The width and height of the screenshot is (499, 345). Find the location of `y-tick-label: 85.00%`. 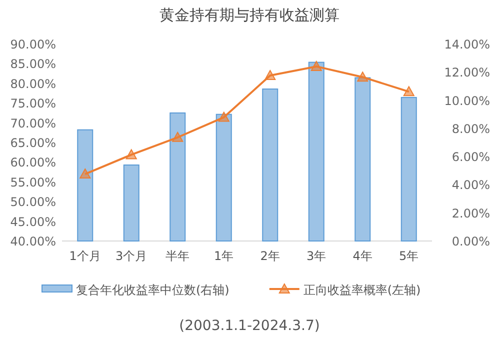

y-tick-label: 85.00% is located at coordinates (33, 64).